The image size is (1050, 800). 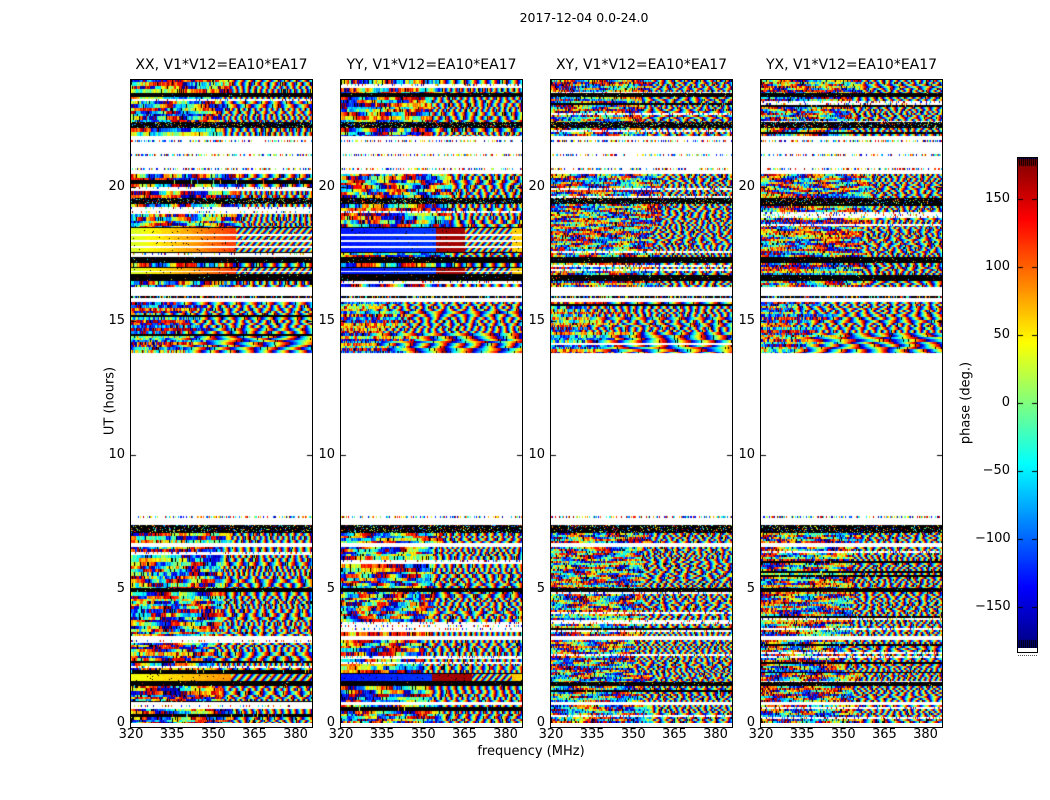 What do you see at coordinates (1001, 334) in the screenshot?
I see `colorbar-tick-label: 50` at bounding box center [1001, 334].